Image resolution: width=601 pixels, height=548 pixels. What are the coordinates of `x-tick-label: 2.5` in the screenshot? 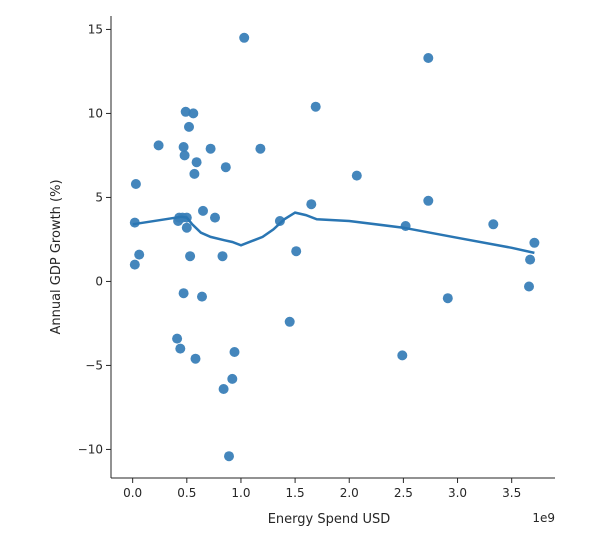 It's located at (403, 493).